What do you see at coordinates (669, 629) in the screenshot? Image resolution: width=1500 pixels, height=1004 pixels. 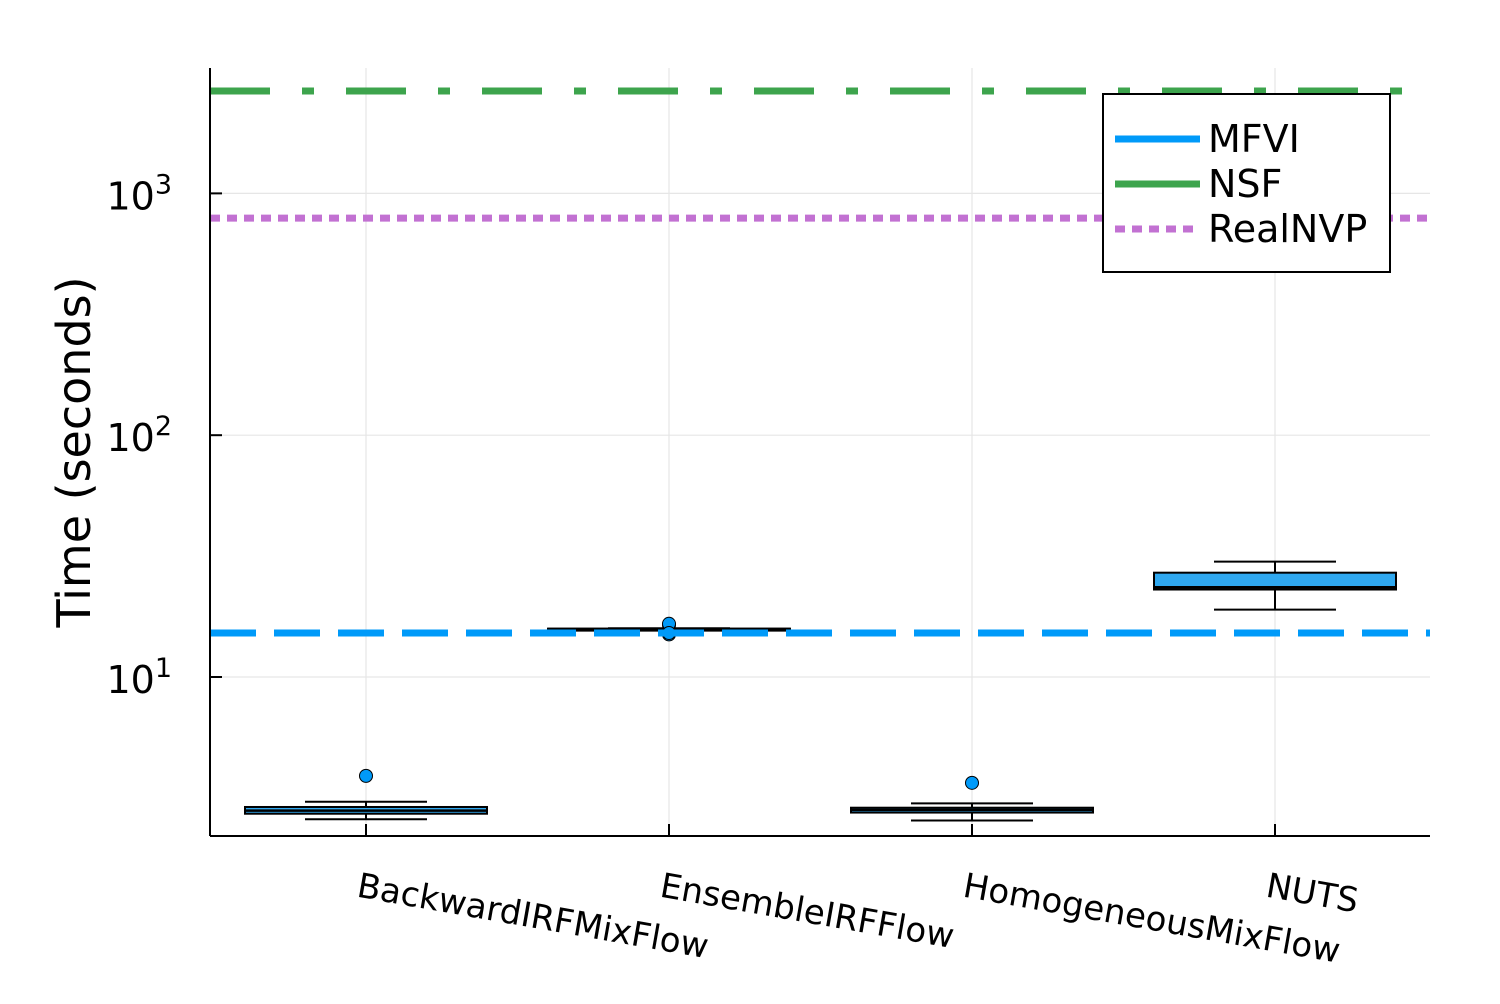 I see `box-EnsembleIRFFlow` at bounding box center [669, 629].